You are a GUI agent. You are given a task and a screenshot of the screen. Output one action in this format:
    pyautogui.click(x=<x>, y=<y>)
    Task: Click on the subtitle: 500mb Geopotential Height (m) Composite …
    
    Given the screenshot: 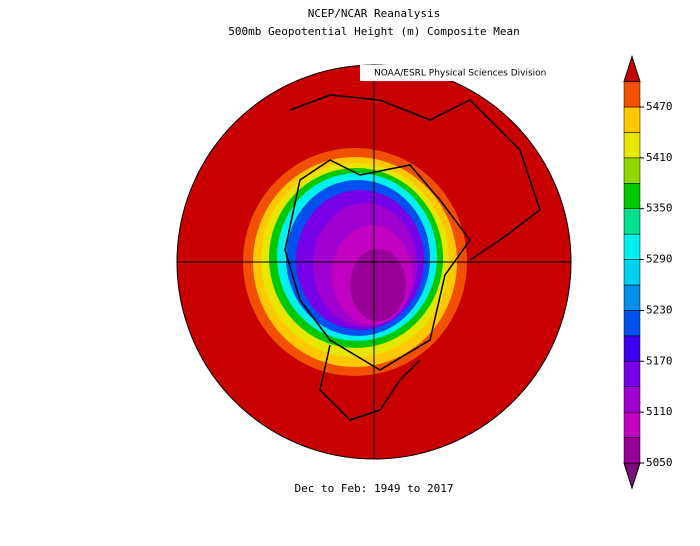 What is the action you would take?
    pyautogui.click(x=373, y=31)
    